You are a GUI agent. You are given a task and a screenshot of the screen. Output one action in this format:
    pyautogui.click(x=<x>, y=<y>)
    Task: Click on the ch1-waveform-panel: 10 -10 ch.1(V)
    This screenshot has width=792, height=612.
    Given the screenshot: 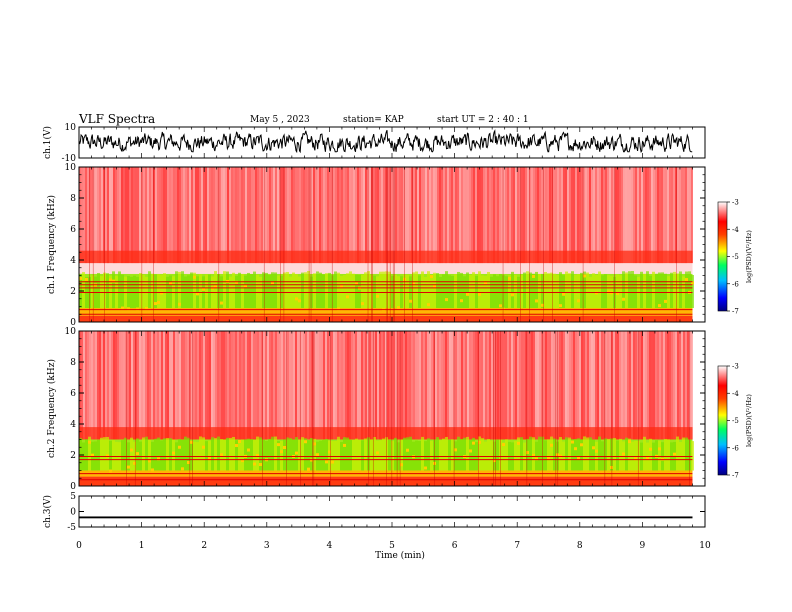 What is the action you would take?
    pyautogui.click(x=374, y=143)
    